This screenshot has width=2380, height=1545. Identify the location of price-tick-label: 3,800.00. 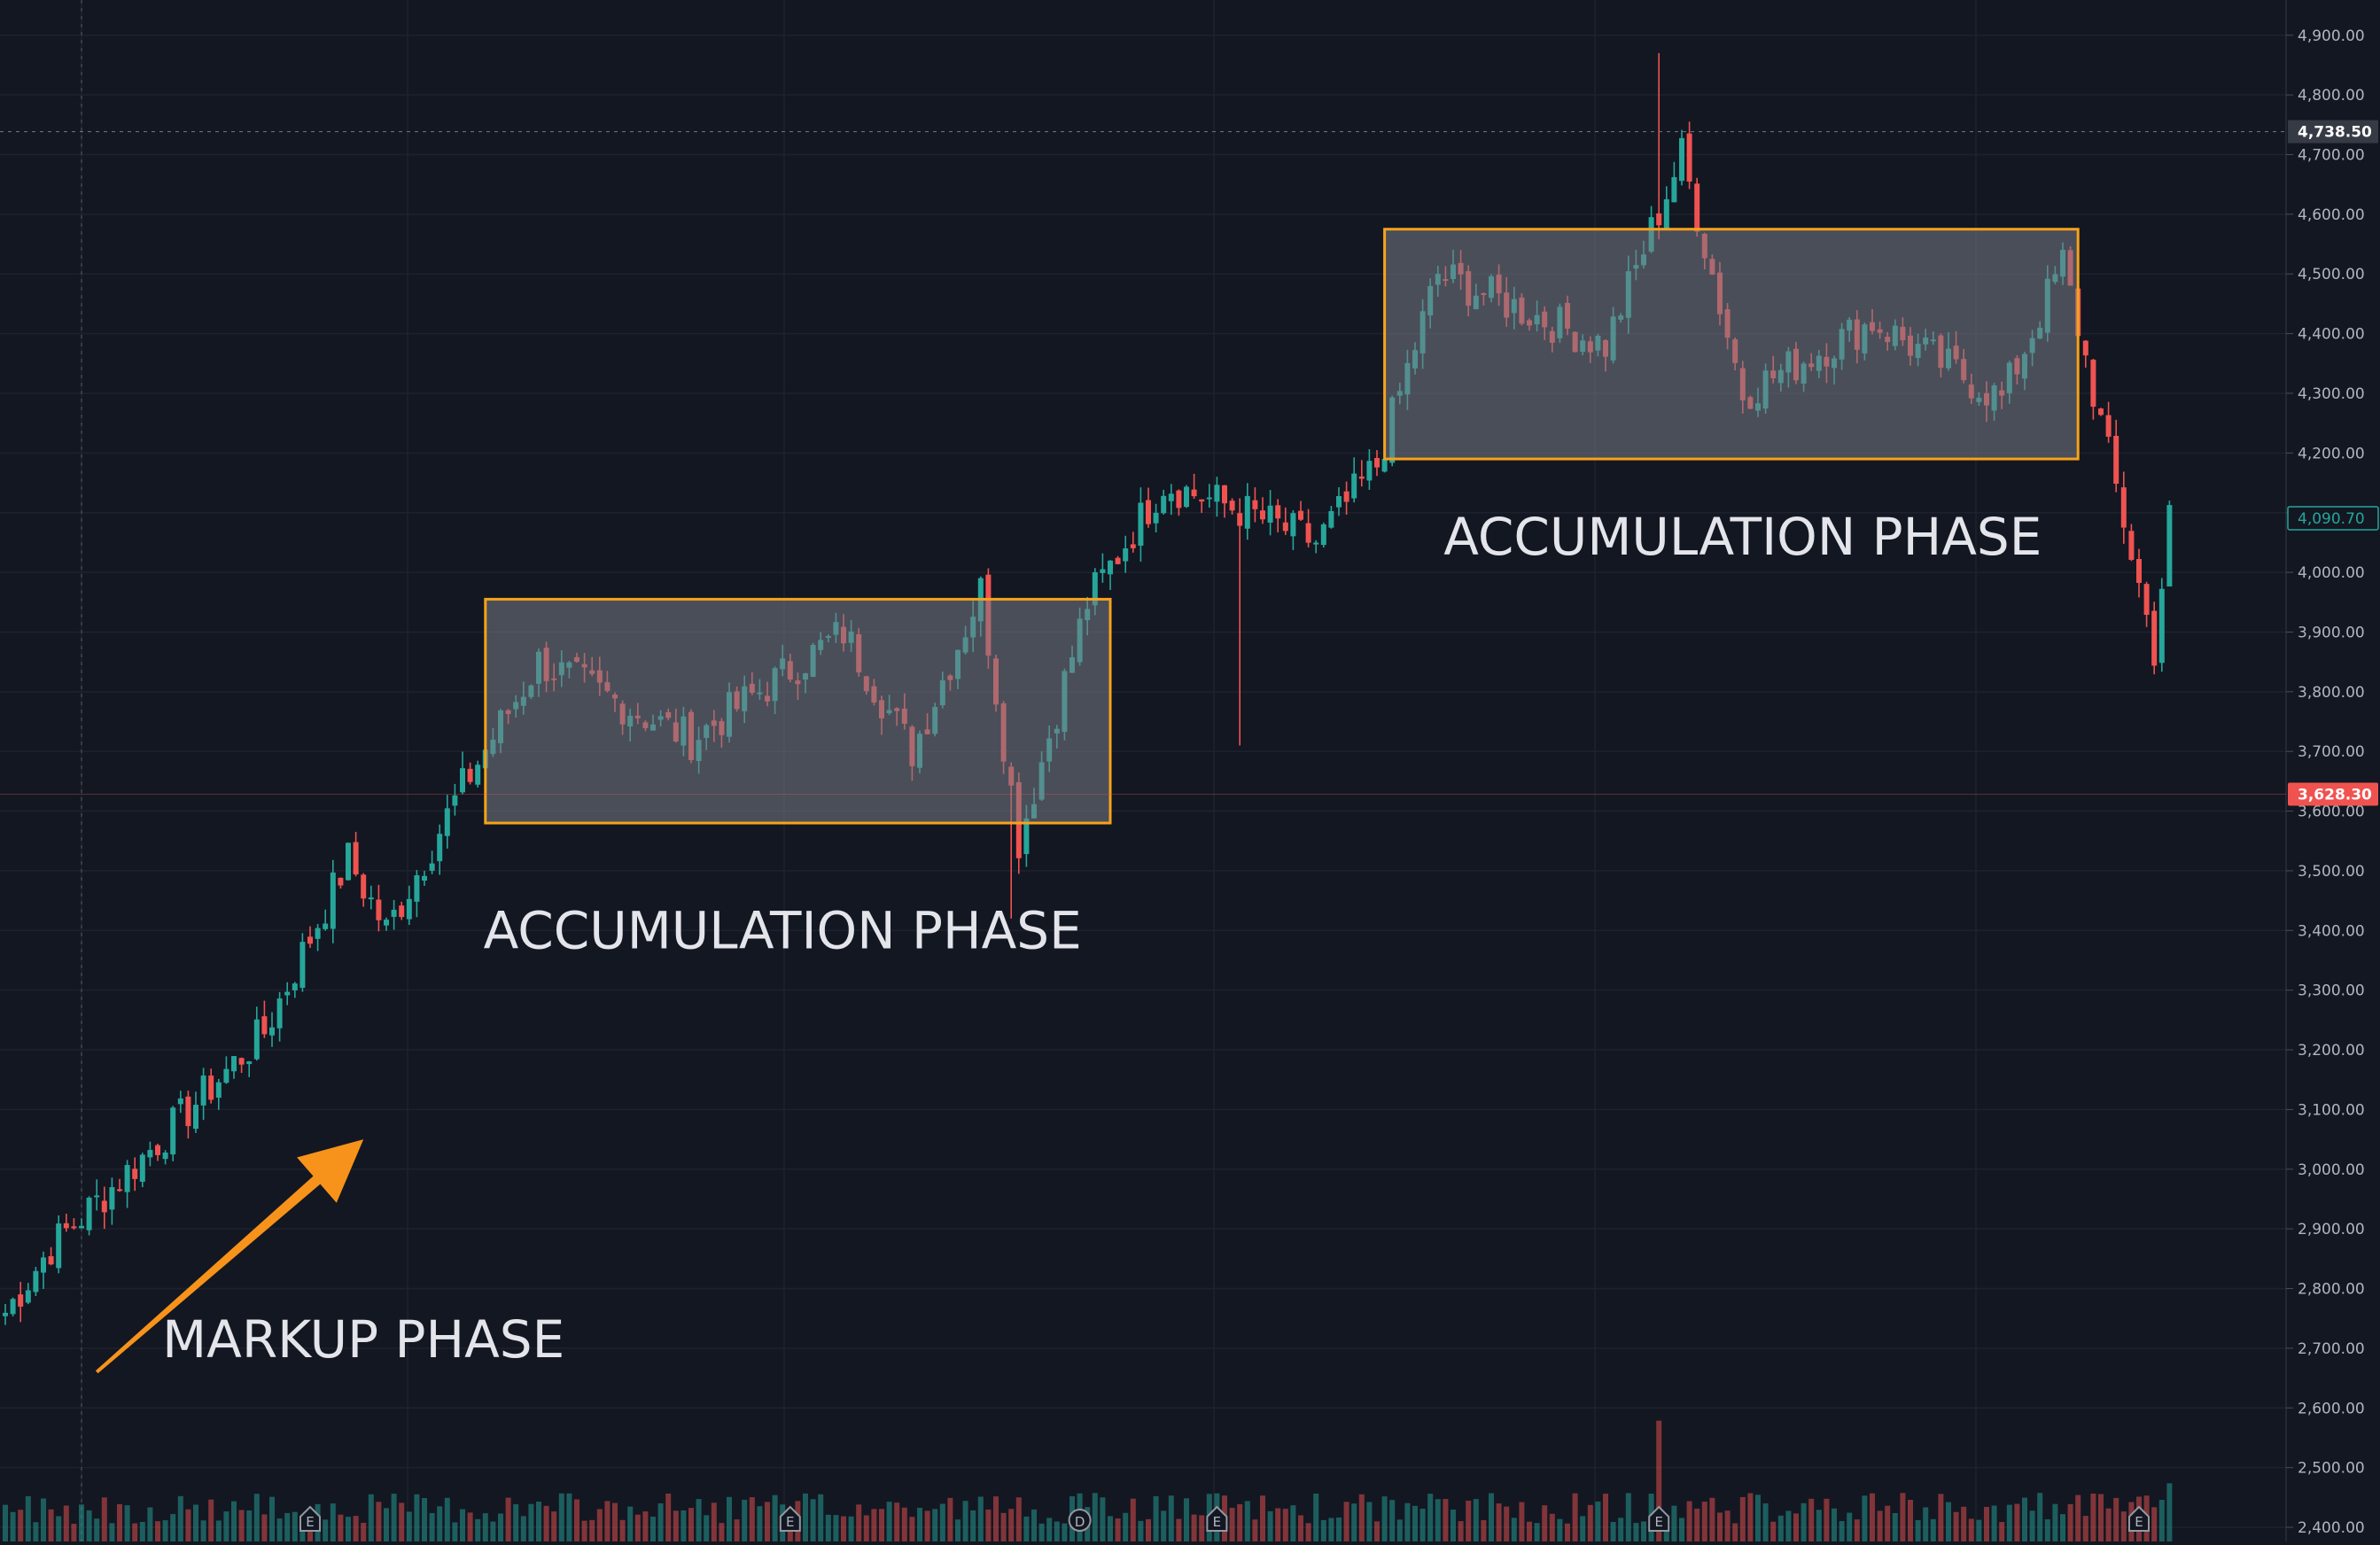
(2331, 693).